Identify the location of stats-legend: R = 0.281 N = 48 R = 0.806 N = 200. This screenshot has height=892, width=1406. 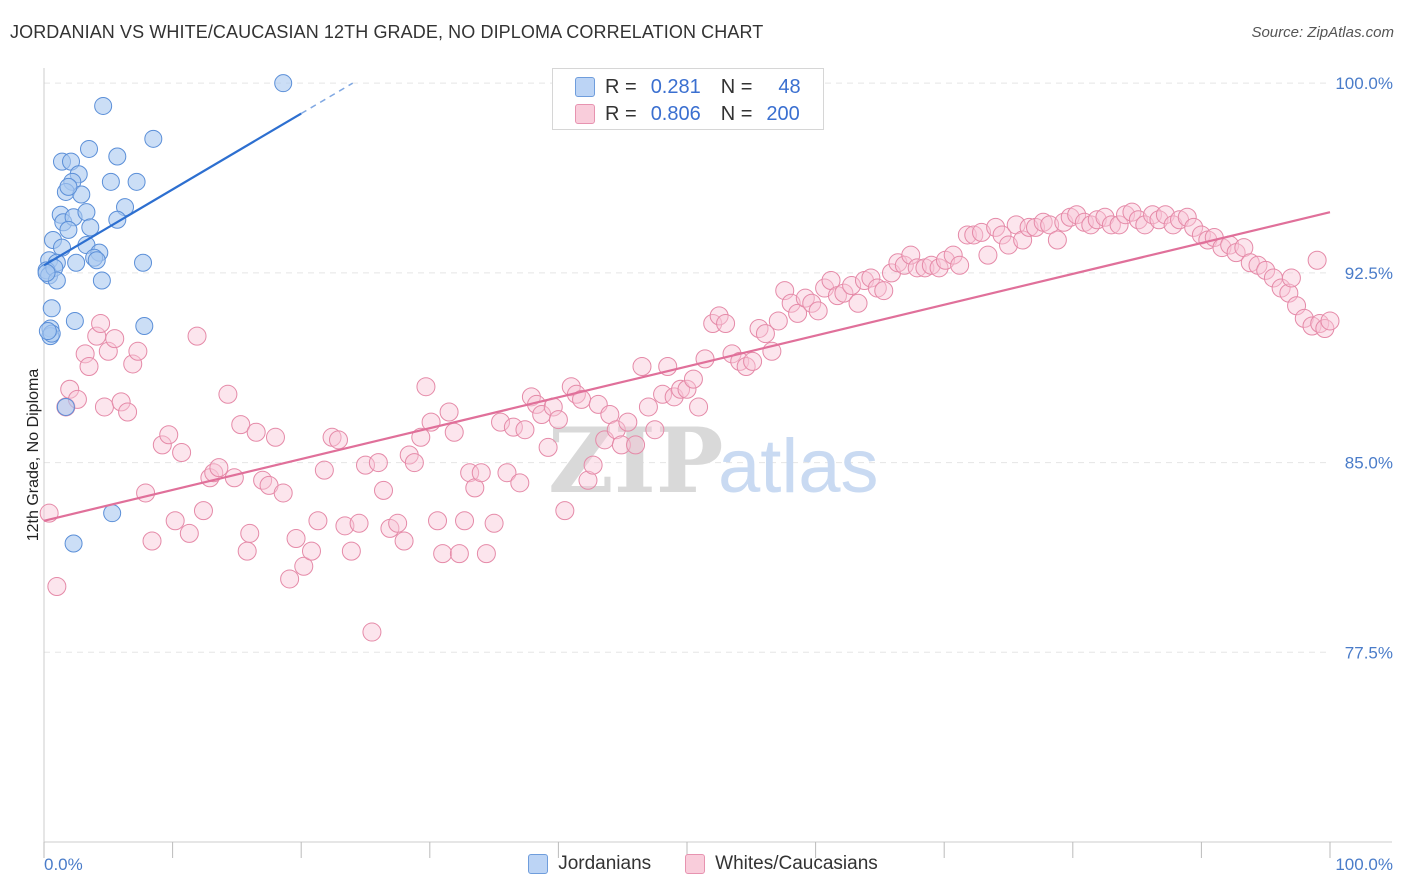
(688, 99).